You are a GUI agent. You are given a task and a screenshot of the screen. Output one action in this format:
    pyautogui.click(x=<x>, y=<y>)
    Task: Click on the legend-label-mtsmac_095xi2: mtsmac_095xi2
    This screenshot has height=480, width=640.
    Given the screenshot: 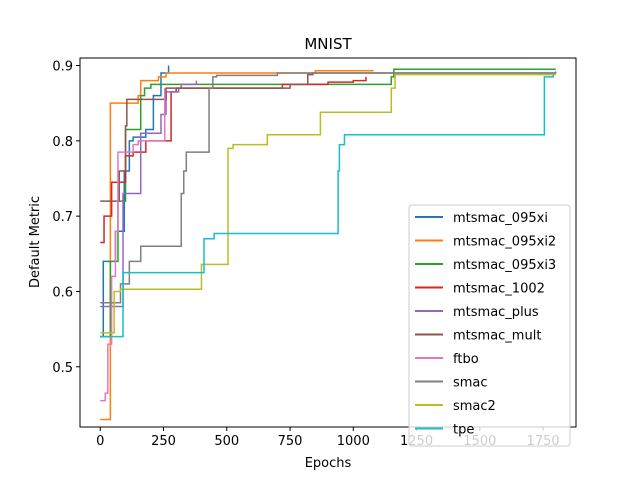 What is the action you would take?
    pyautogui.click(x=504, y=242)
    